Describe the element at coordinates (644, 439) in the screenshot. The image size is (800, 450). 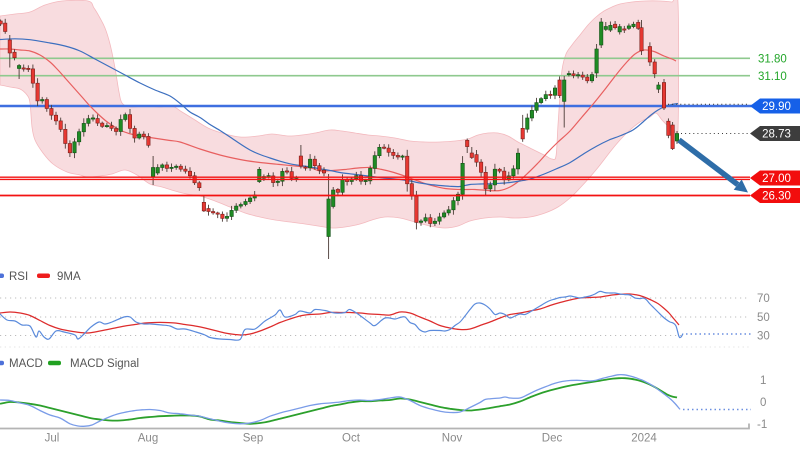
I see `svg-text: 2024` at that location.